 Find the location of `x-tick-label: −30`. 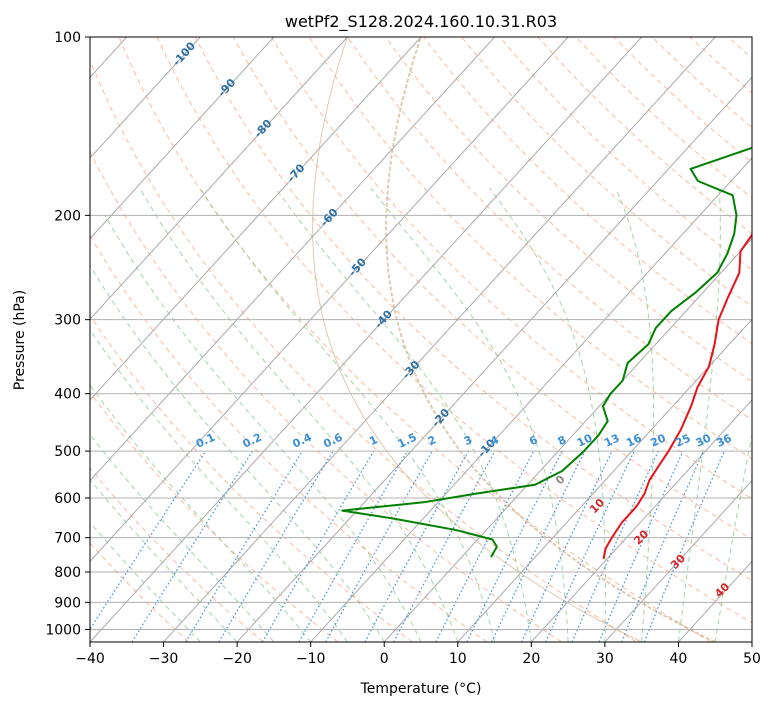

x-tick-label: −30 is located at coordinates (164, 659).